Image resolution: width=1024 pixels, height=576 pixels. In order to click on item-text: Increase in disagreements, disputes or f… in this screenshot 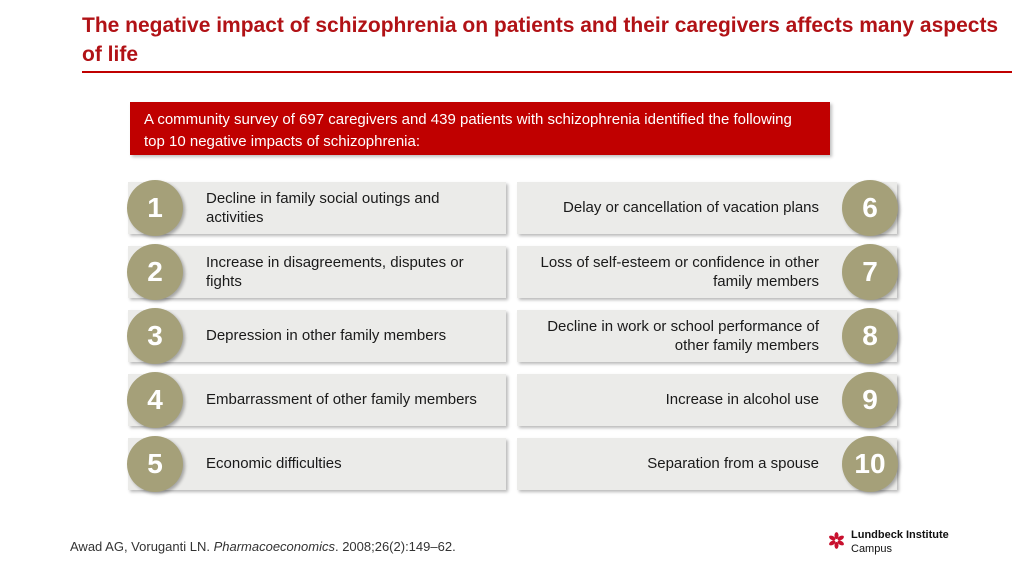, I will do `click(317, 272)`.